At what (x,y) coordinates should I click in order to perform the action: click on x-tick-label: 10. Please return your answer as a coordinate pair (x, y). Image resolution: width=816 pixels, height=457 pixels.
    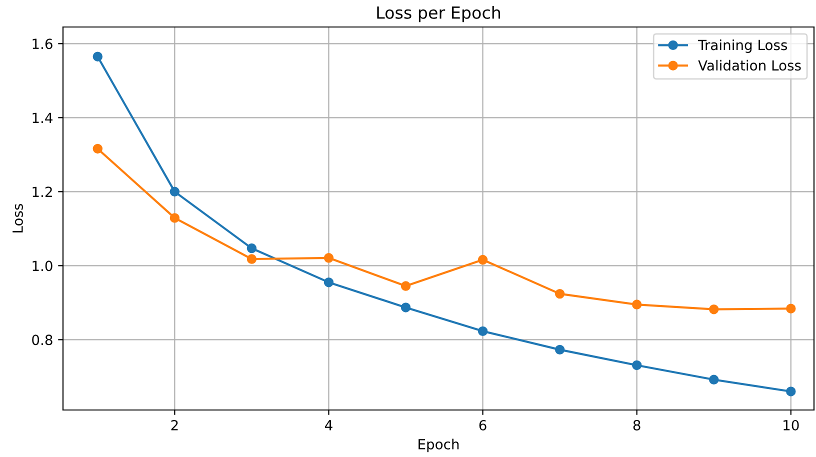
    Looking at the image, I should click on (791, 425).